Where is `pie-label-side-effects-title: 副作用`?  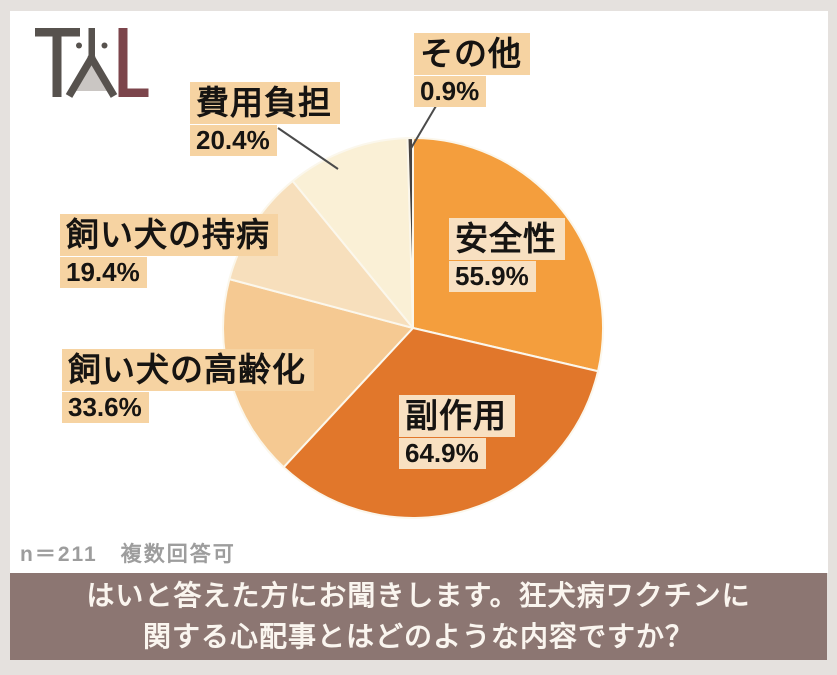 pie-label-side-effects-title: 副作用 is located at coordinates (457, 416).